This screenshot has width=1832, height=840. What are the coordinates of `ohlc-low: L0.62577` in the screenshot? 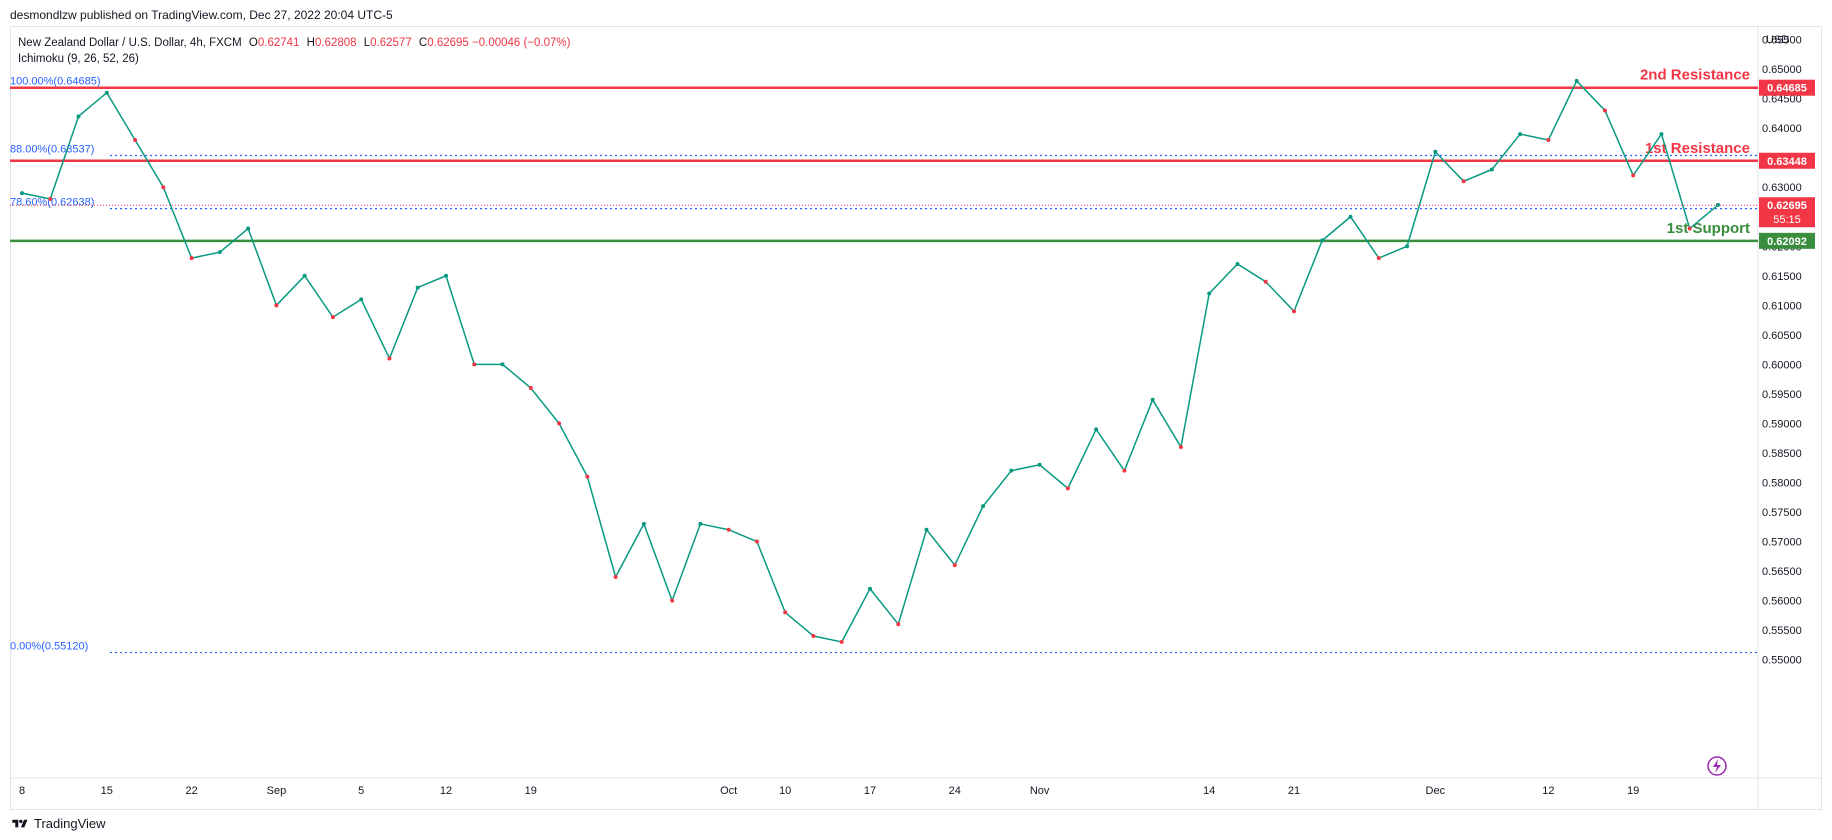 It's located at (387, 43).